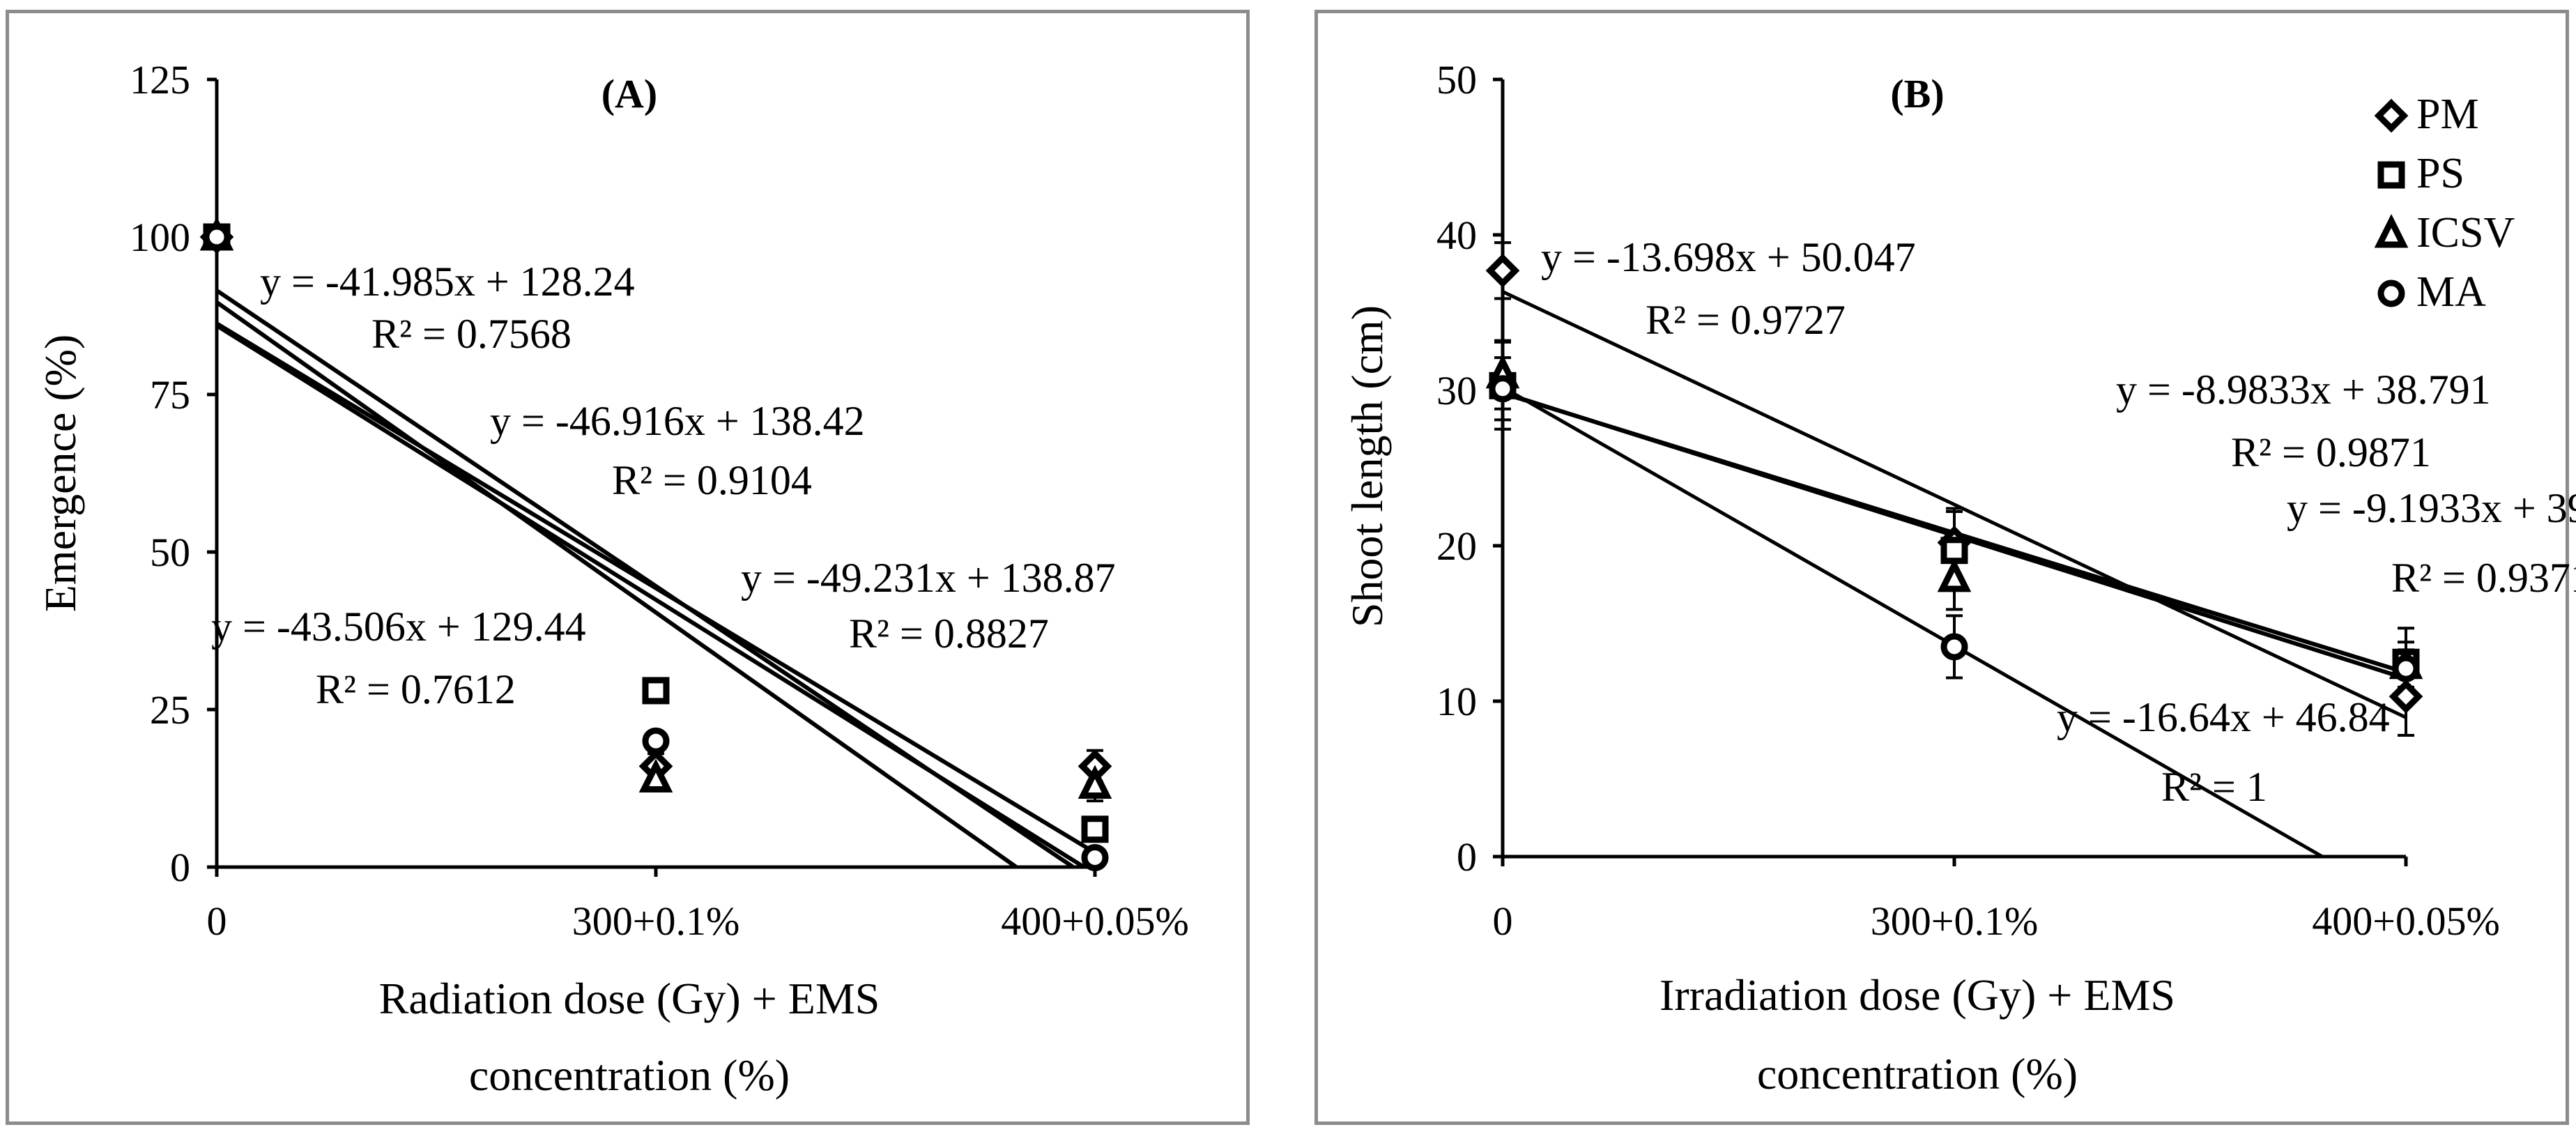 The height and width of the screenshot is (1134, 2576). What do you see at coordinates (1954, 551) in the screenshot?
I see `chart-b-point-ps` at bounding box center [1954, 551].